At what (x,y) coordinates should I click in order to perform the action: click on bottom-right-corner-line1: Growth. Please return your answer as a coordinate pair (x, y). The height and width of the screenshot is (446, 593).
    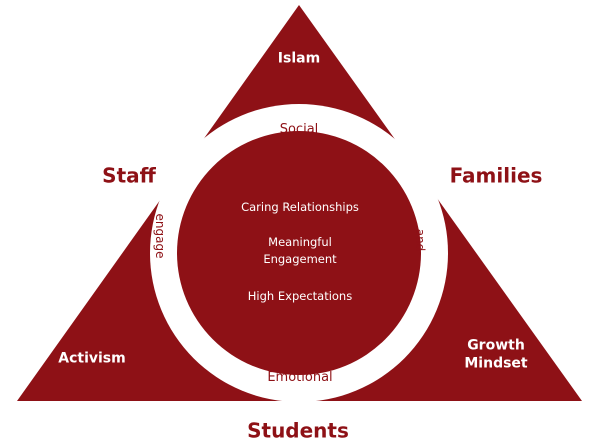
    Looking at the image, I should click on (496, 345).